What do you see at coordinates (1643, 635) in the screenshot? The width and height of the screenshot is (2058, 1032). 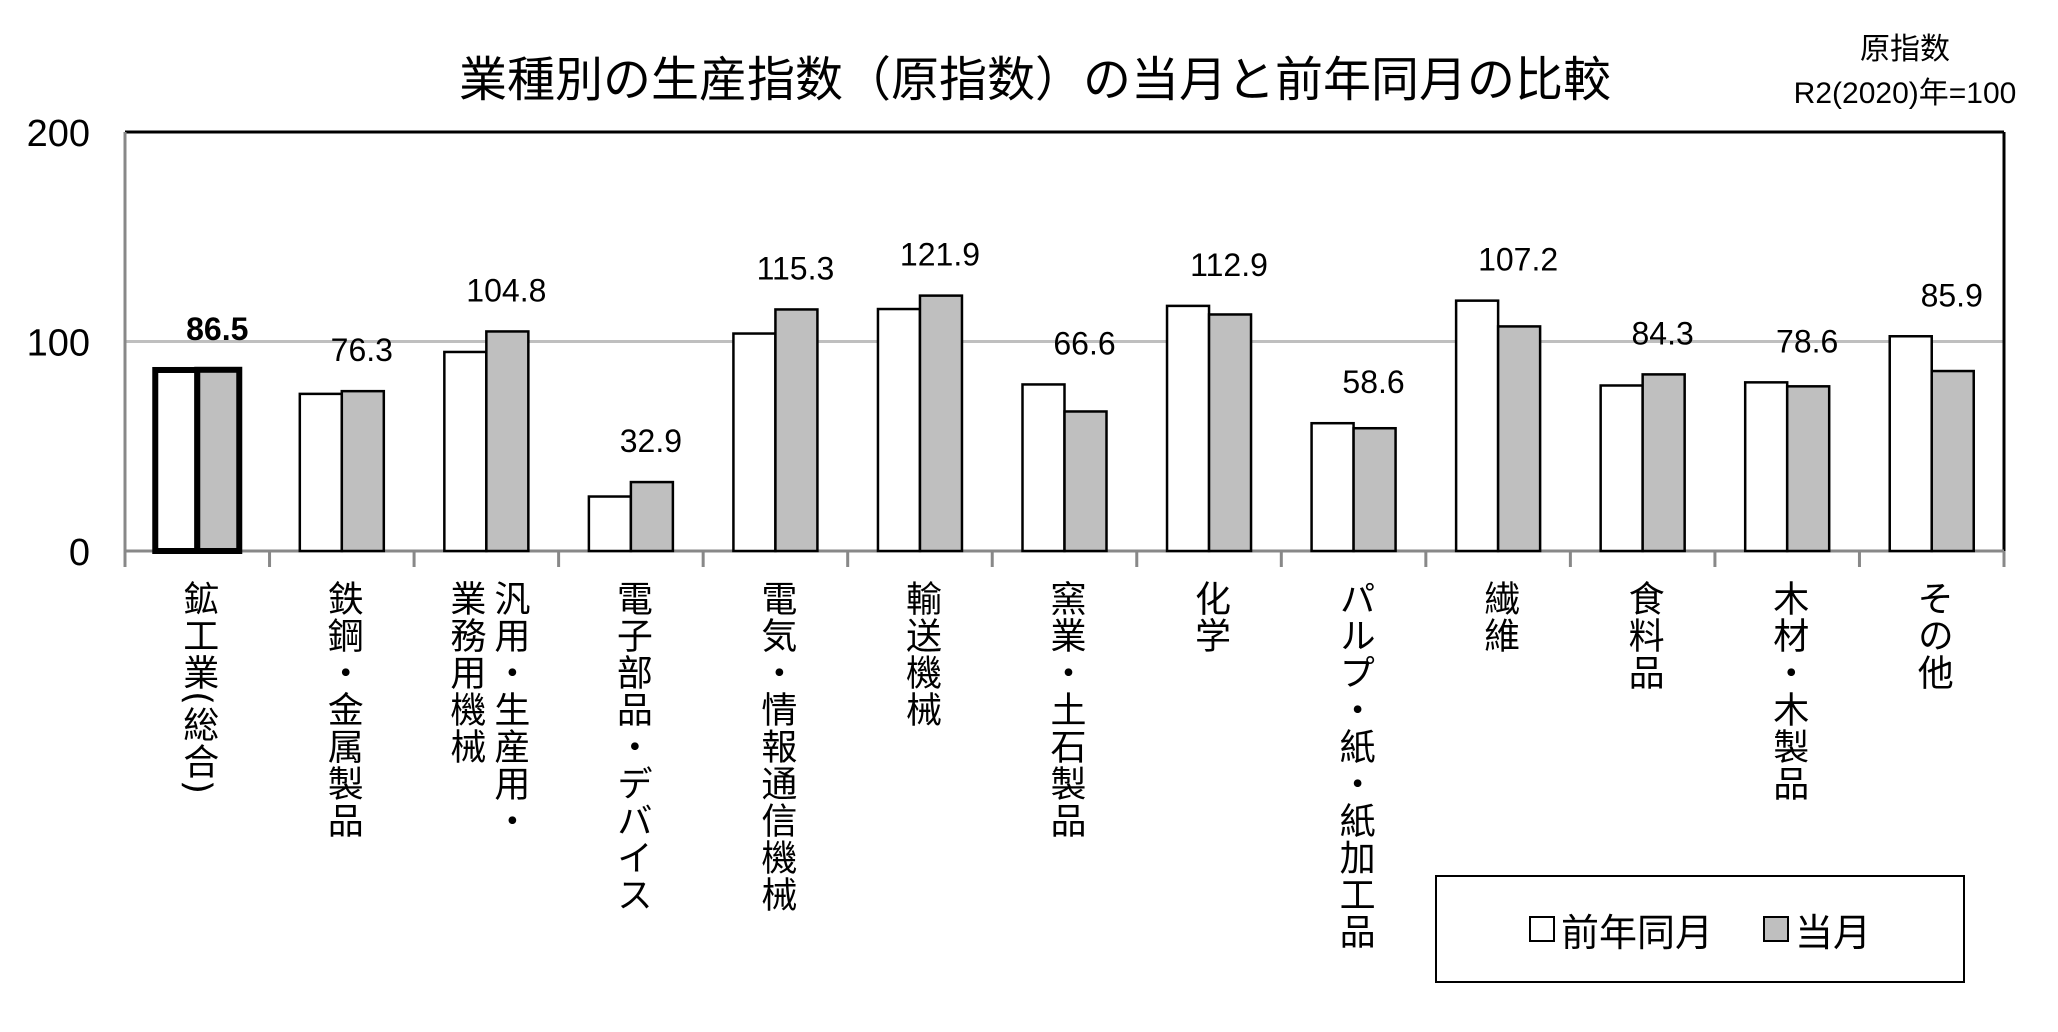 I see `category-label: 食料品` at bounding box center [1643, 635].